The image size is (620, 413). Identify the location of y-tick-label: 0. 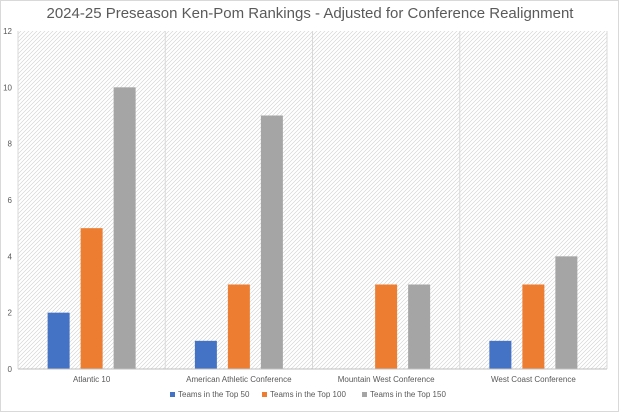
(10, 369).